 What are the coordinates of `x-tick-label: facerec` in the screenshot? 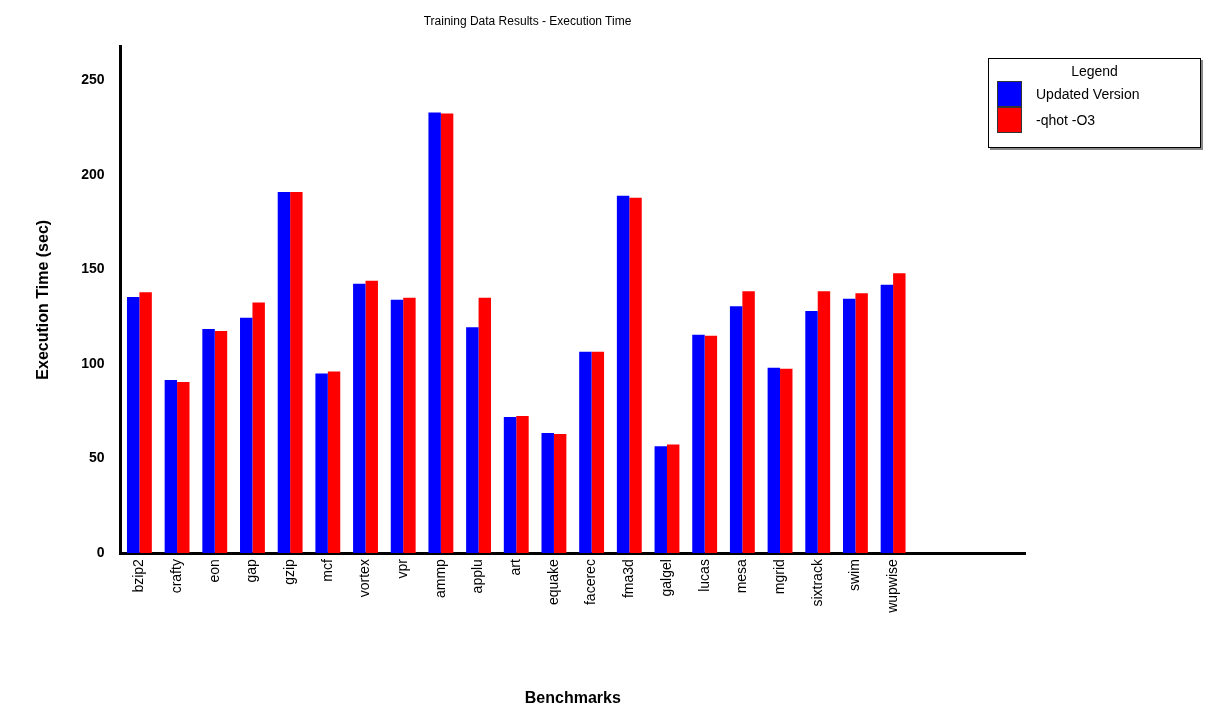 It's located at (590, 582).